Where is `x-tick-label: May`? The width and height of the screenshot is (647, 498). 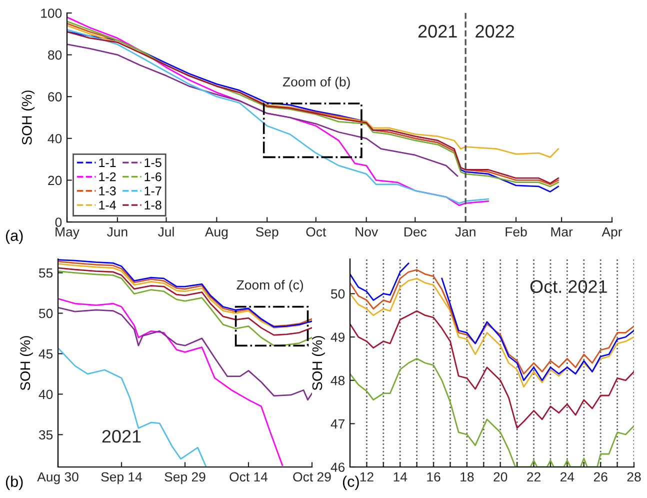
x-tick-label: May is located at coordinates (68, 233).